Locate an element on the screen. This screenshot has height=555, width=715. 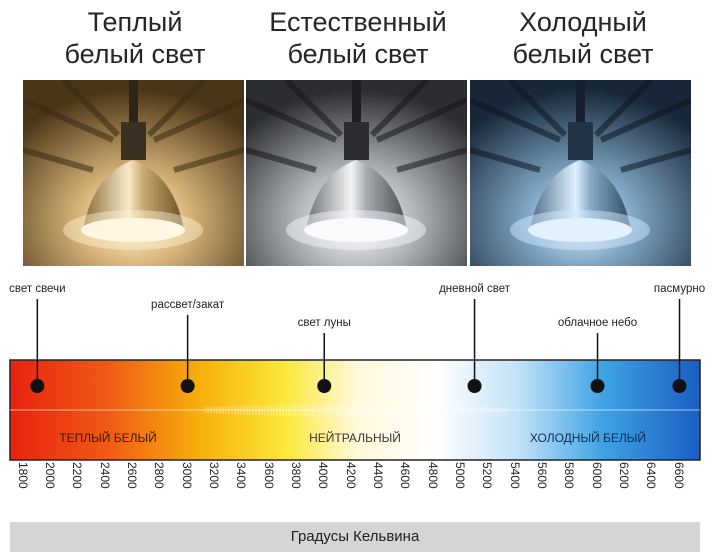
event-label: облачное небо is located at coordinates (597, 323).